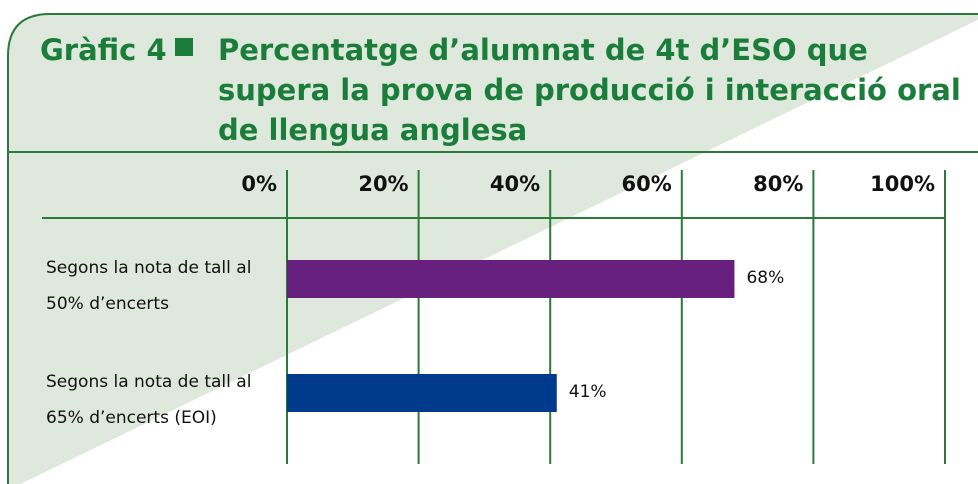 The height and width of the screenshot is (484, 978). What do you see at coordinates (765, 278) in the screenshot?
I see `value-label: 68%` at bounding box center [765, 278].